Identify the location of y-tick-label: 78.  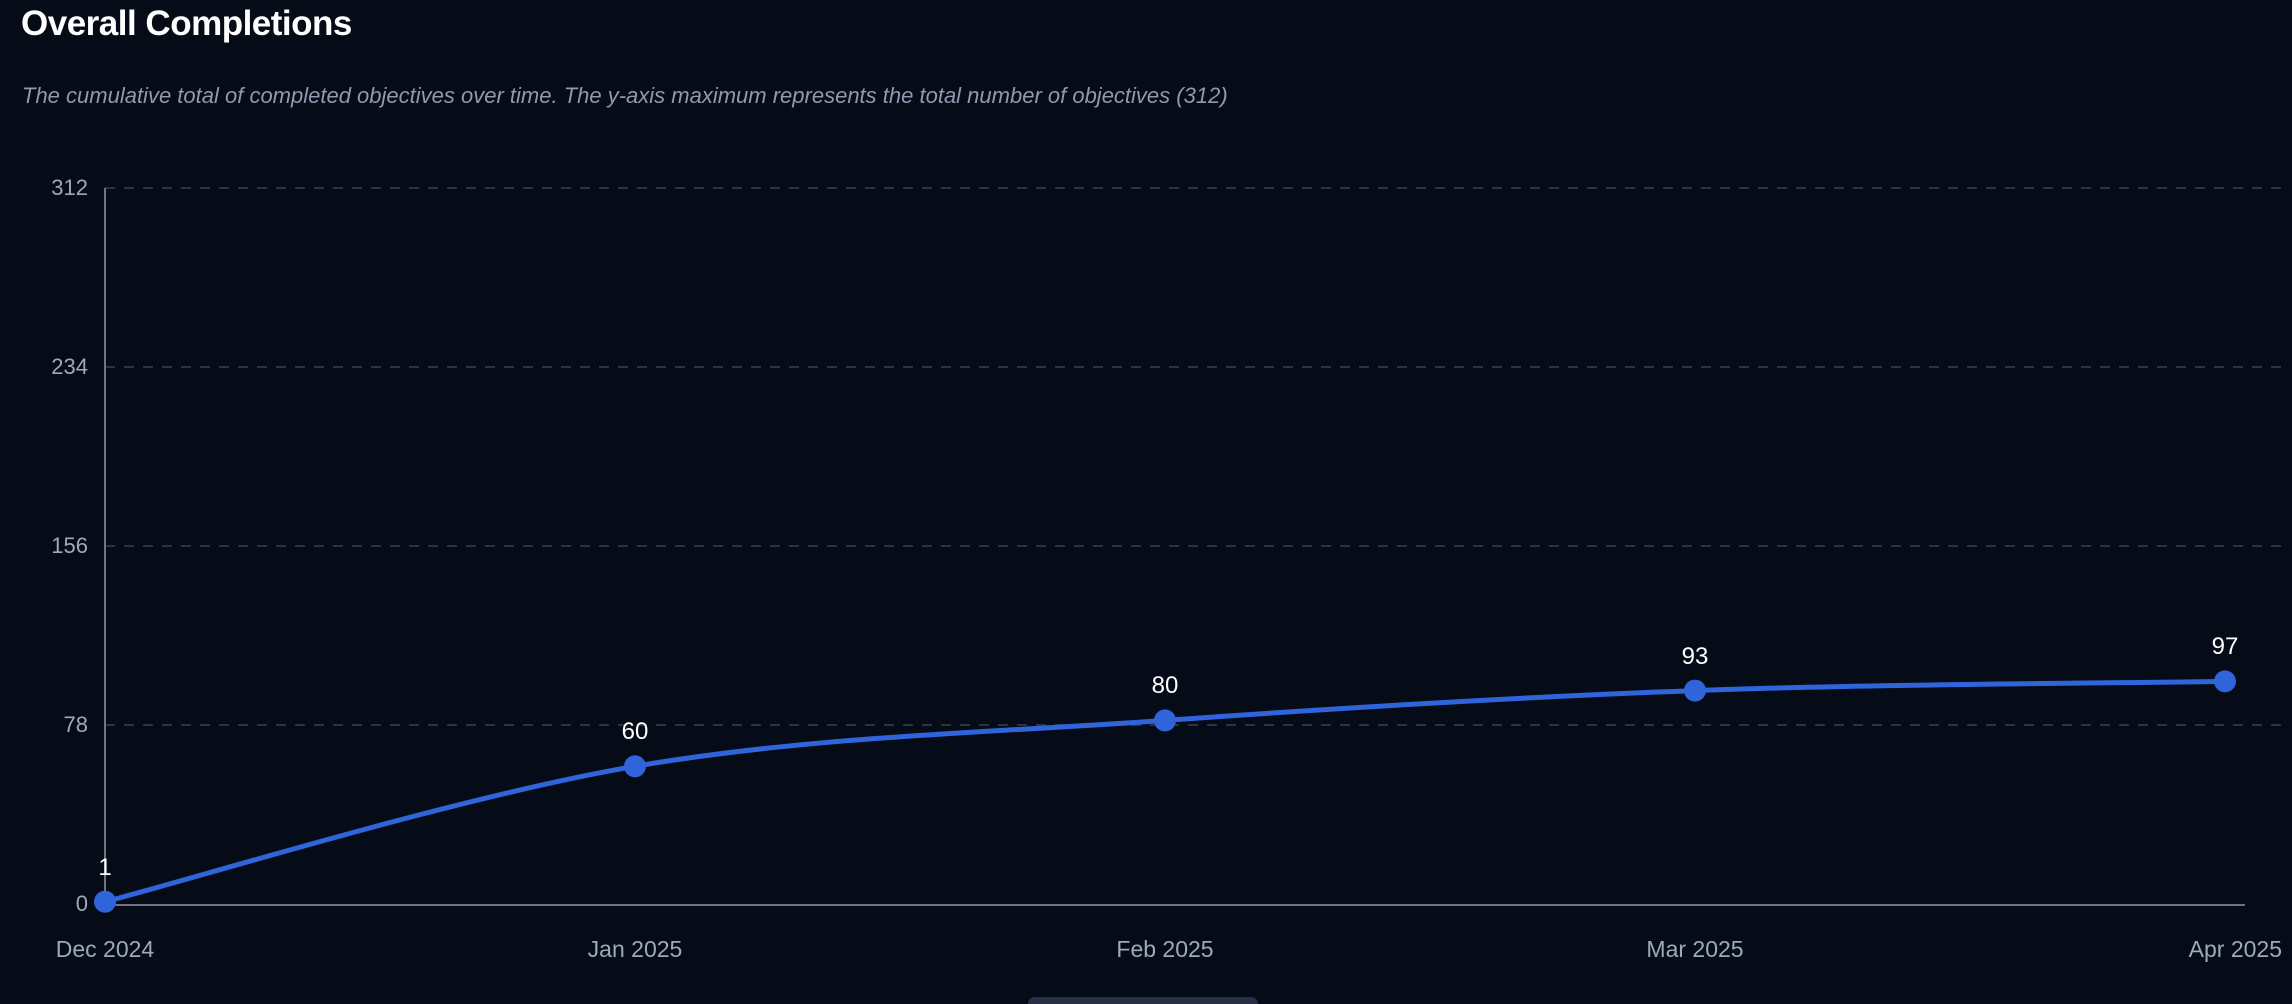
(75, 724).